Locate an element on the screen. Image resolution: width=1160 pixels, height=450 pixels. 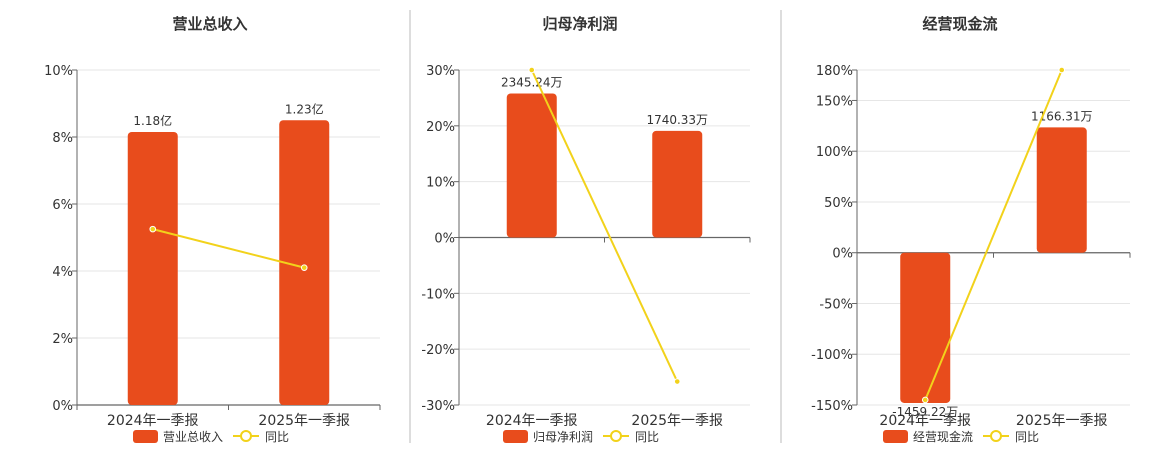
legend-bar-label: 营业总收入 is located at coordinates (193, 437).